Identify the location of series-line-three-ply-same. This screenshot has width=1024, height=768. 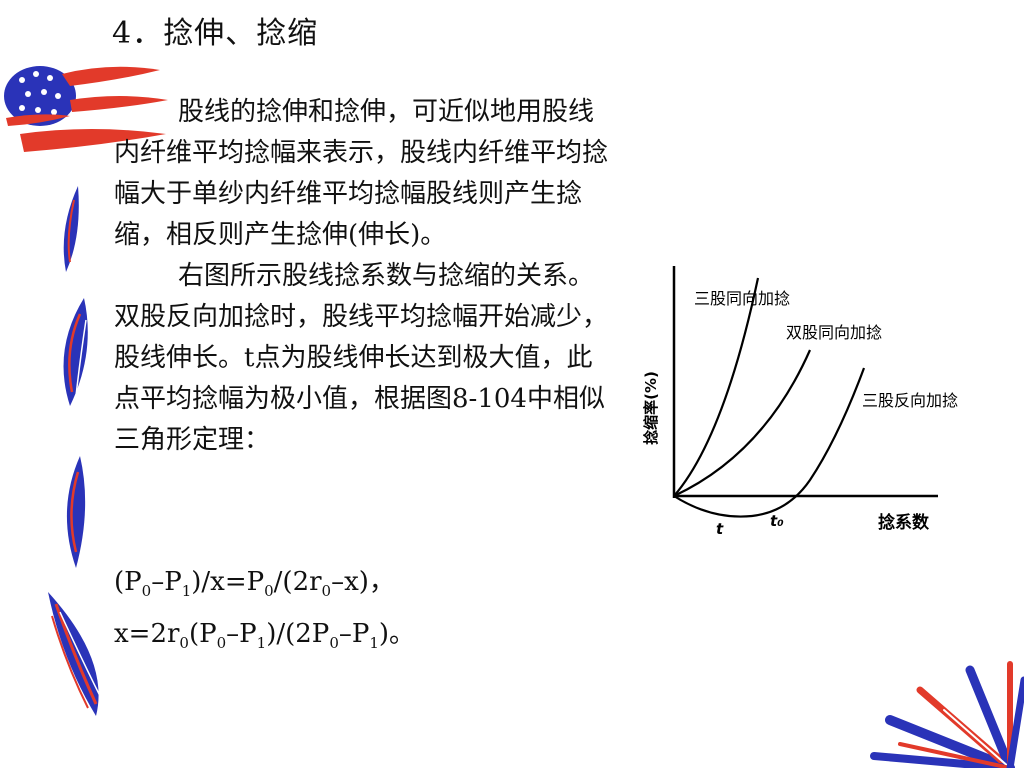
(716, 387).